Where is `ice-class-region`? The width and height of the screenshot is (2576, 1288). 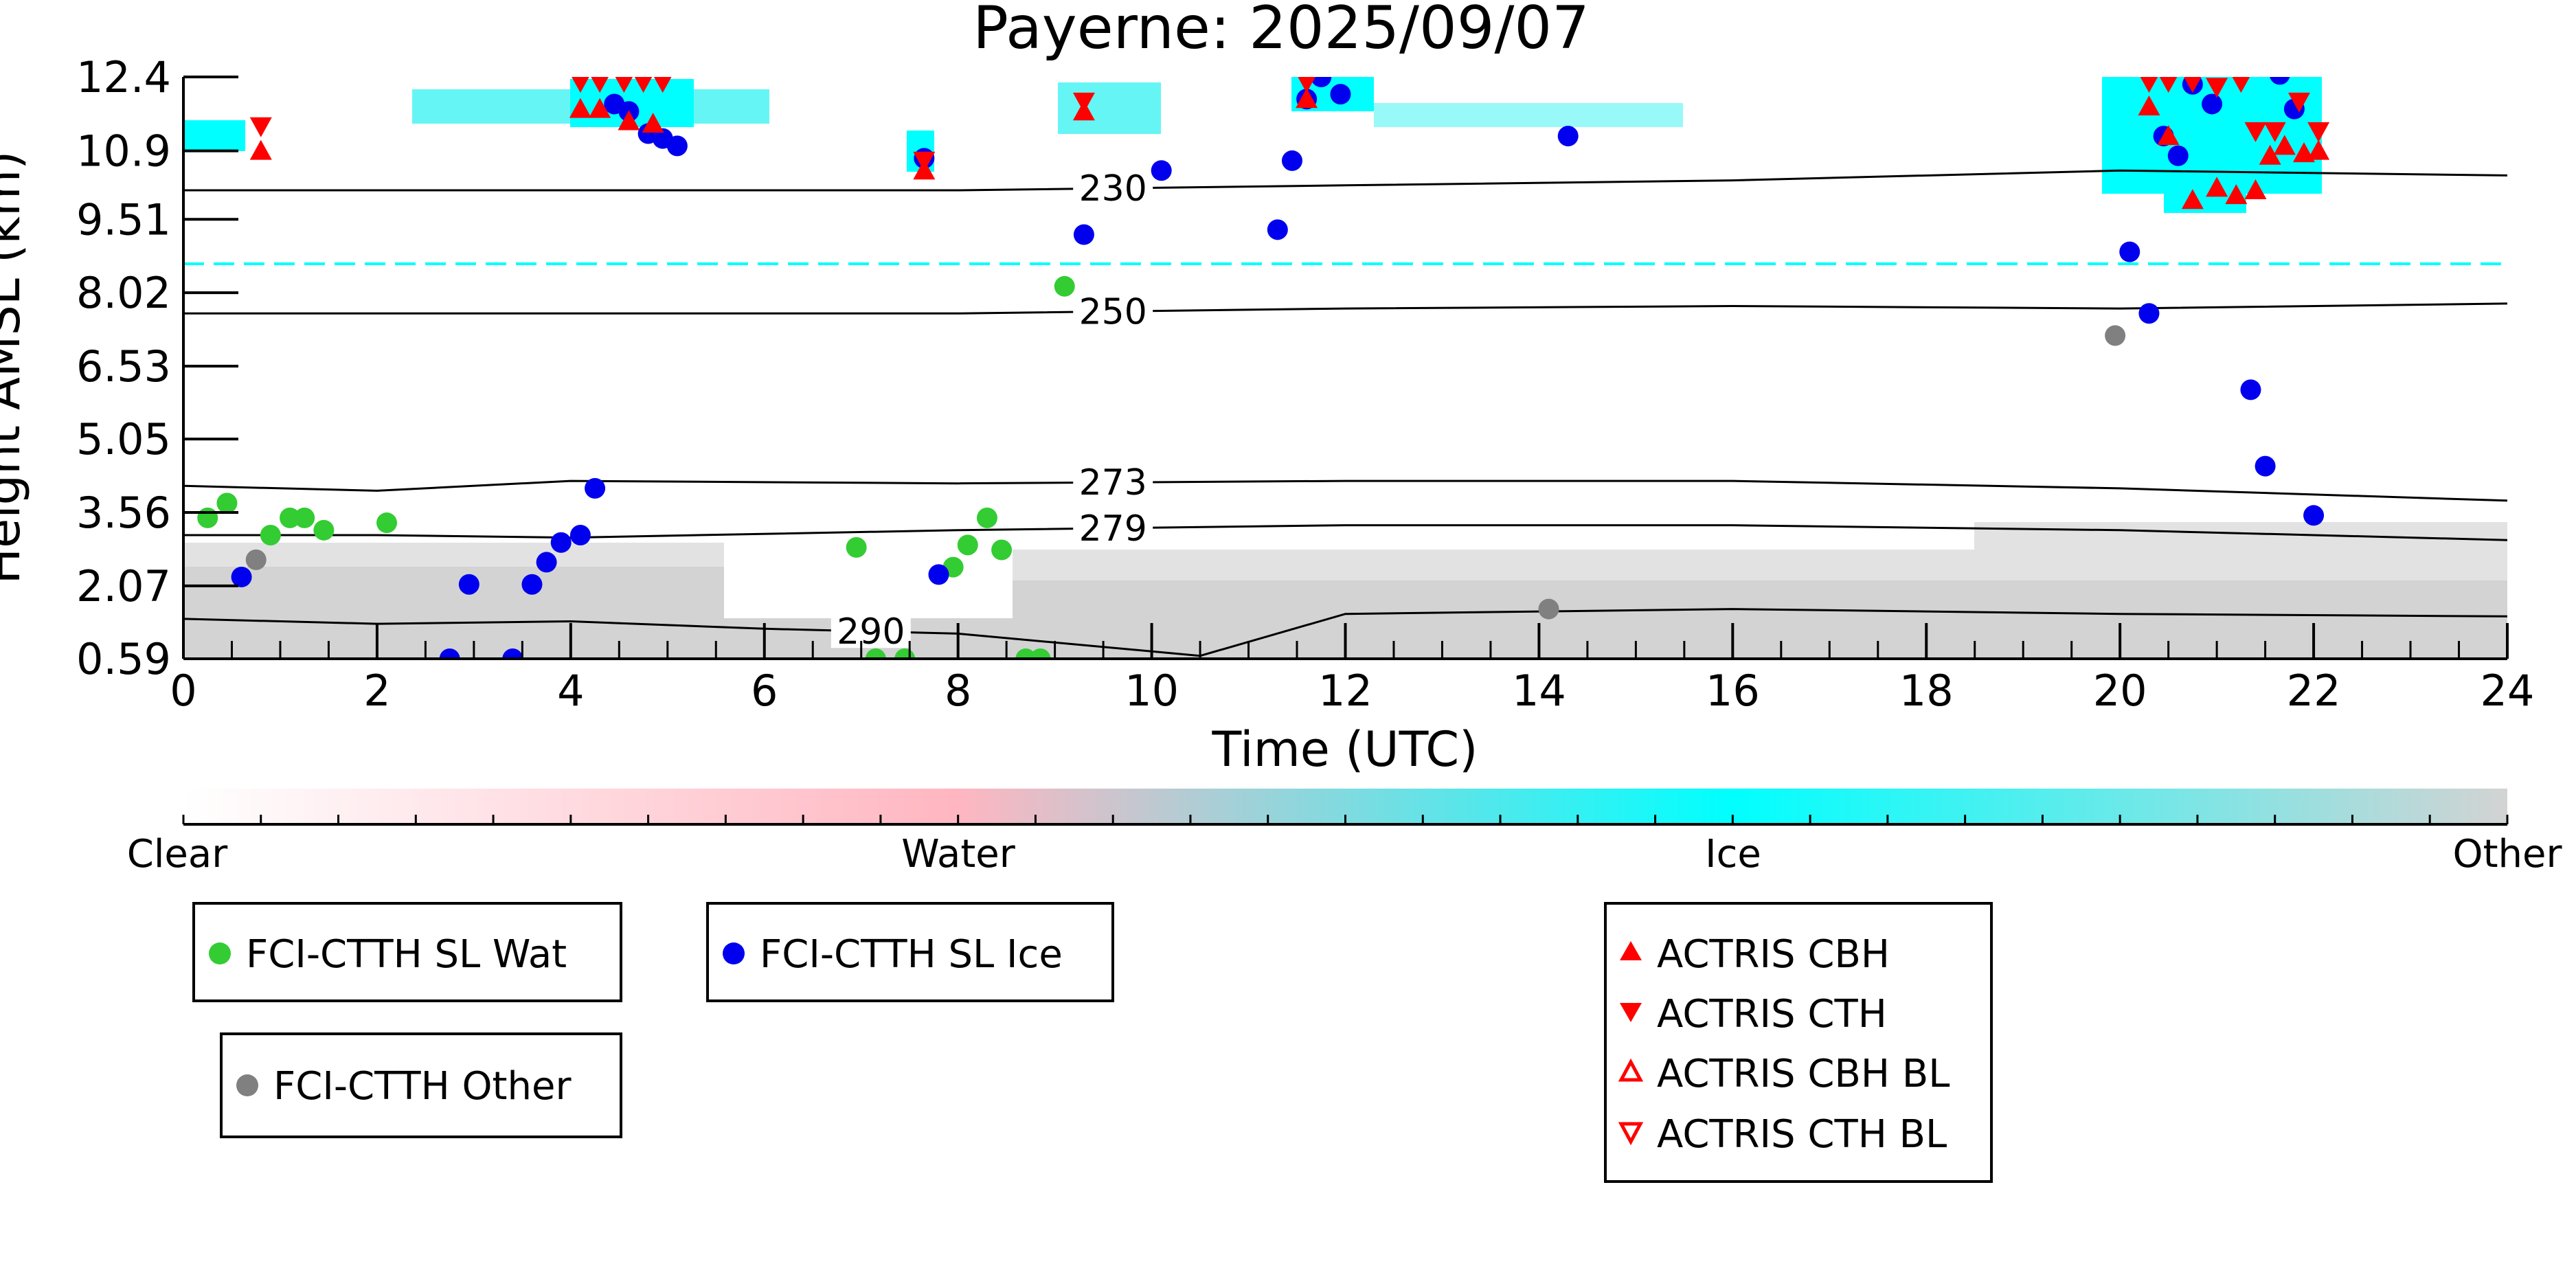
ice-class-region is located at coordinates (214, 135).